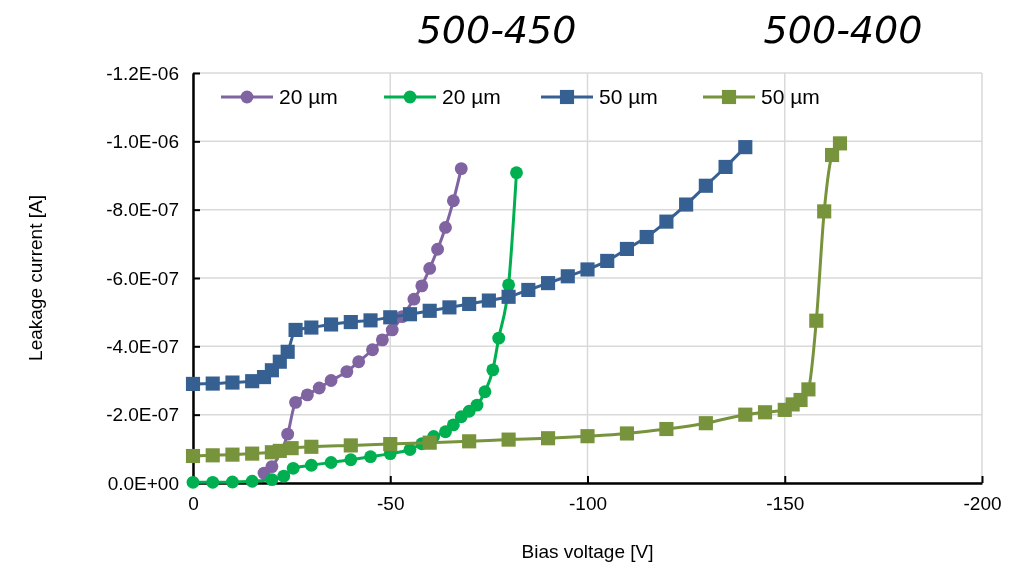 Image resolution: width=1035 pixels, height=570 pixels. I want to click on x-axis-title: Bias voltage [V], so click(587, 551).